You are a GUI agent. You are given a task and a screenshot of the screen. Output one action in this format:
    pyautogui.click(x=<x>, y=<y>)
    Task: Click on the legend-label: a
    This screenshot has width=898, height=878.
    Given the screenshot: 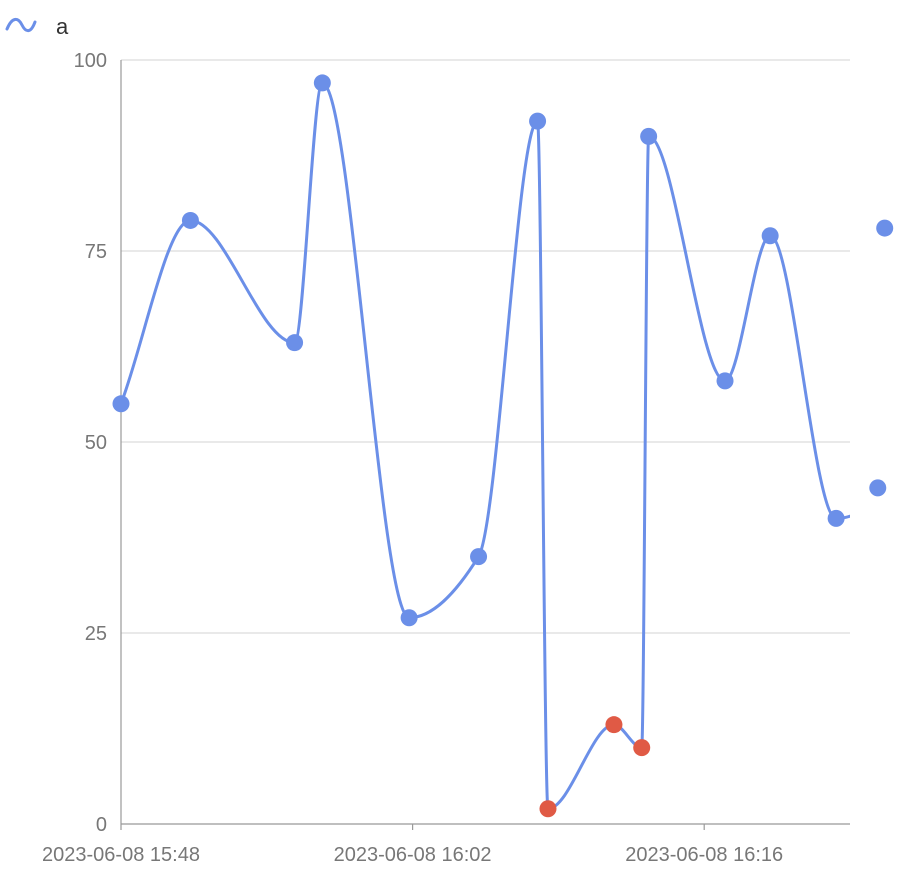 What is the action you would take?
    pyautogui.click(x=62, y=26)
    